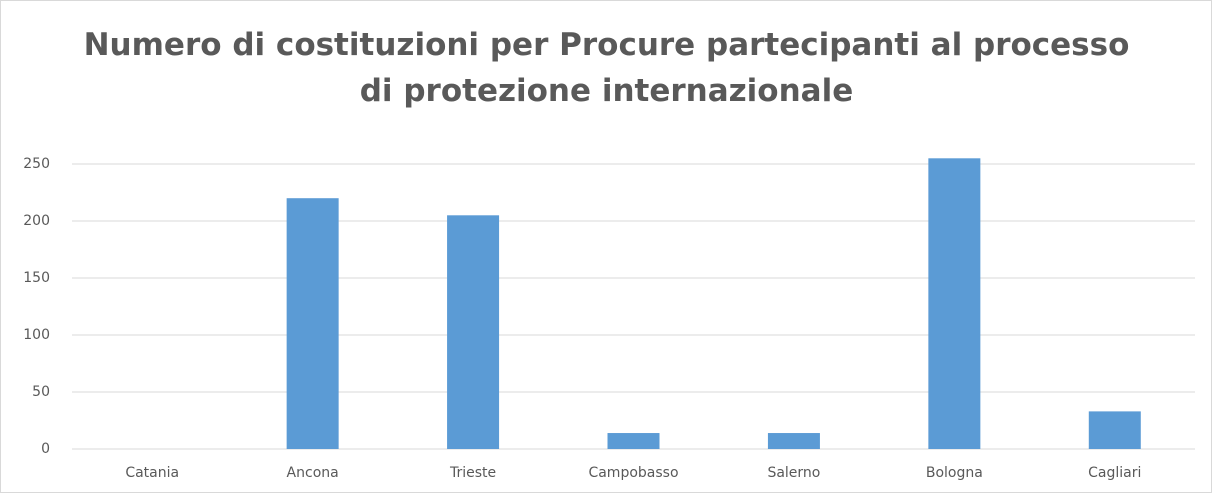 Image resolution: width=1213 pixels, height=494 pixels. Describe the element at coordinates (36, 164) in the screenshot. I see `y-tick-label: 250` at that location.